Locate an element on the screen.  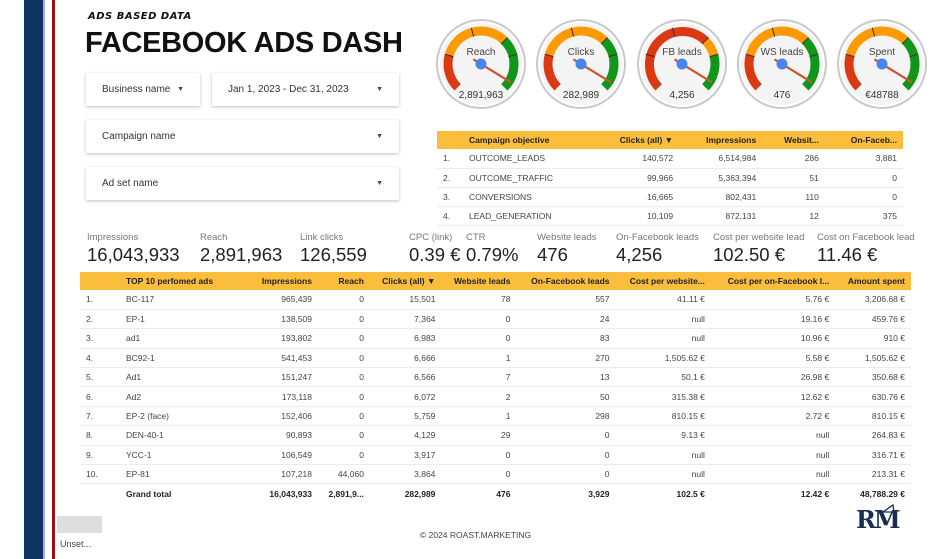
kpi-label: On-Facebook leads is located at coordinates (657, 237).